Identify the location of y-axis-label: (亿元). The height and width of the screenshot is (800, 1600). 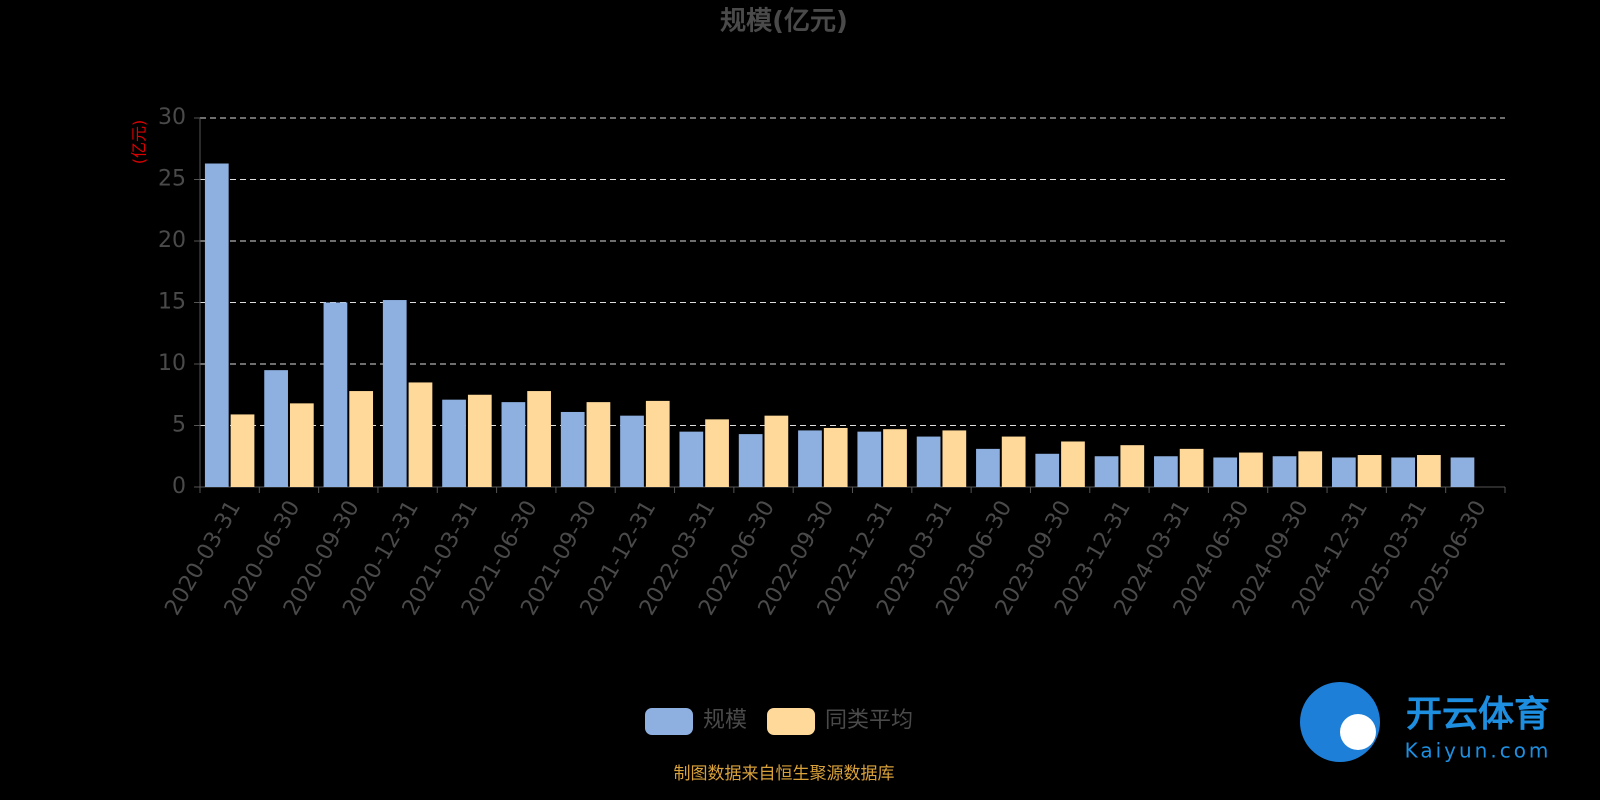
(139, 142).